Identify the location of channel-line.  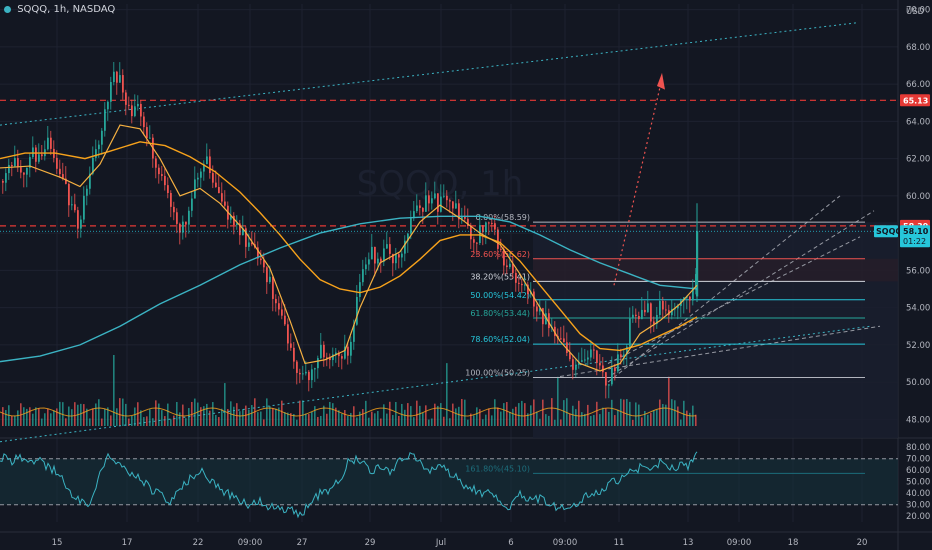
(724, 289).